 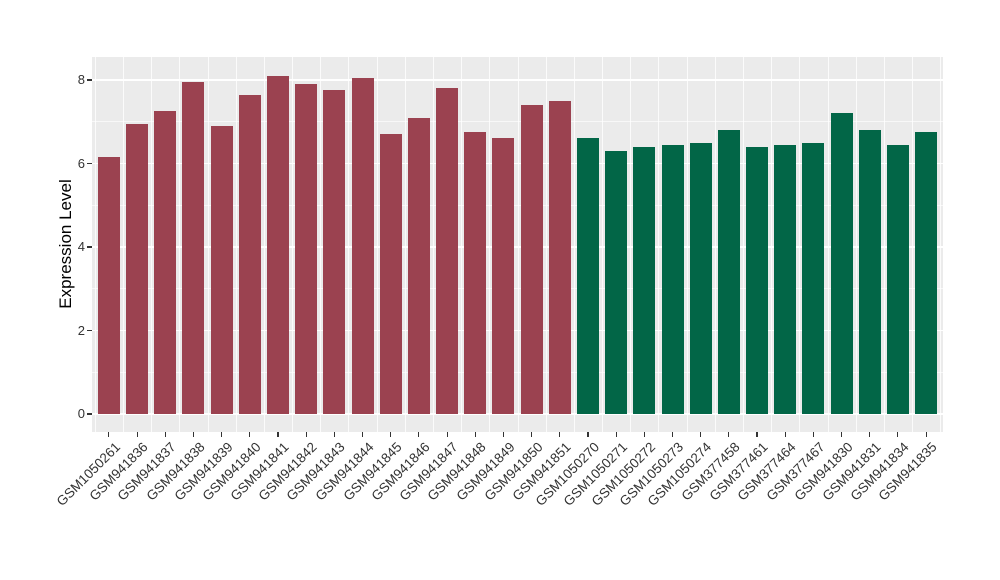 What do you see at coordinates (616, 282) in the screenshot?
I see `bar-GSM1050271` at bounding box center [616, 282].